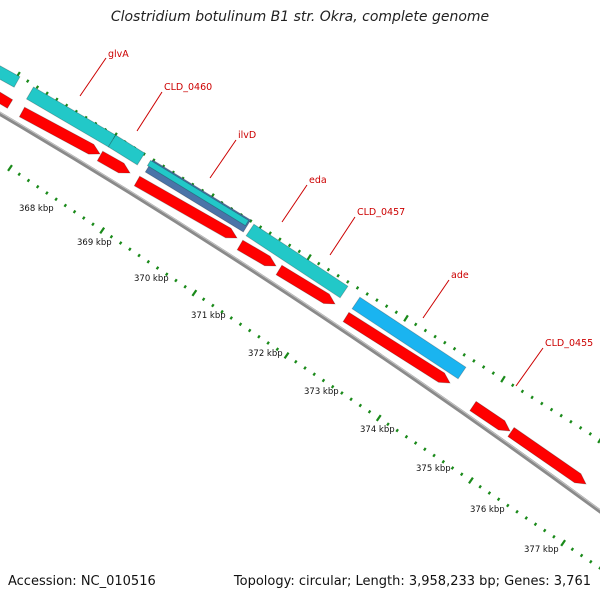 The image size is (600, 600). Describe the element at coordinates (541, 550) in the screenshot. I see `scale-label-377: 377 kbp` at that location.